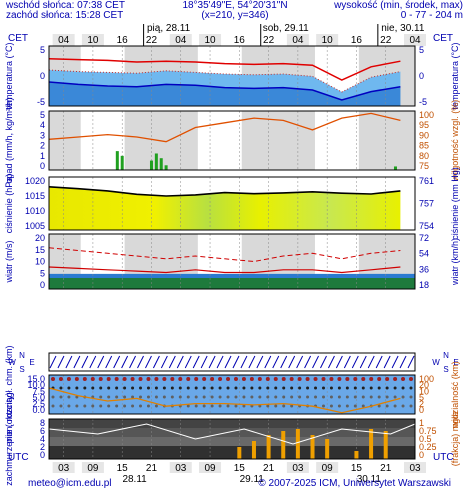  I want to click on footer-copyright: © 2007-2025 ICM, Uniwersytet Warszawski, so click(354, 483).